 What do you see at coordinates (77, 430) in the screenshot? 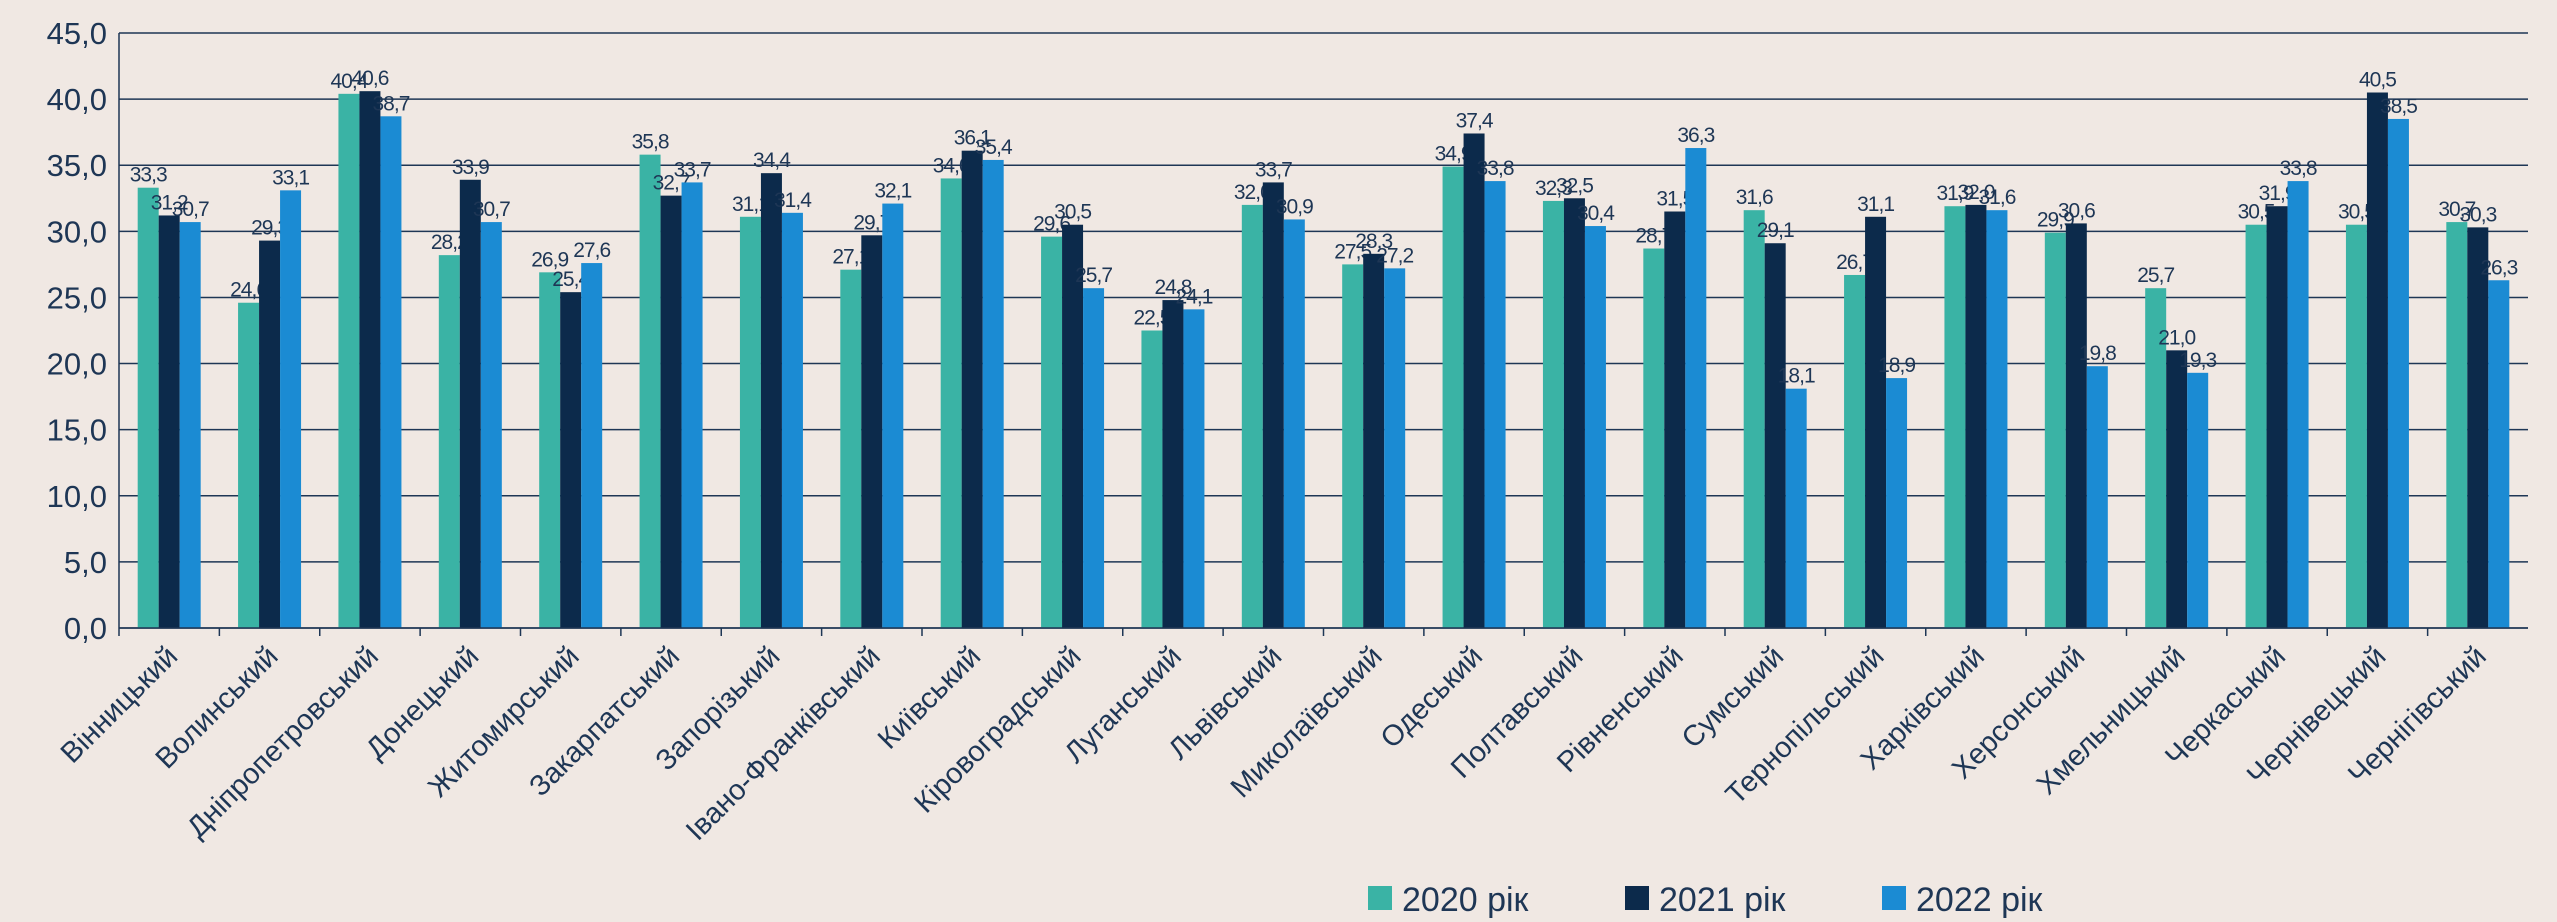
I see `y-tick-label: 15,0` at bounding box center [77, 430].